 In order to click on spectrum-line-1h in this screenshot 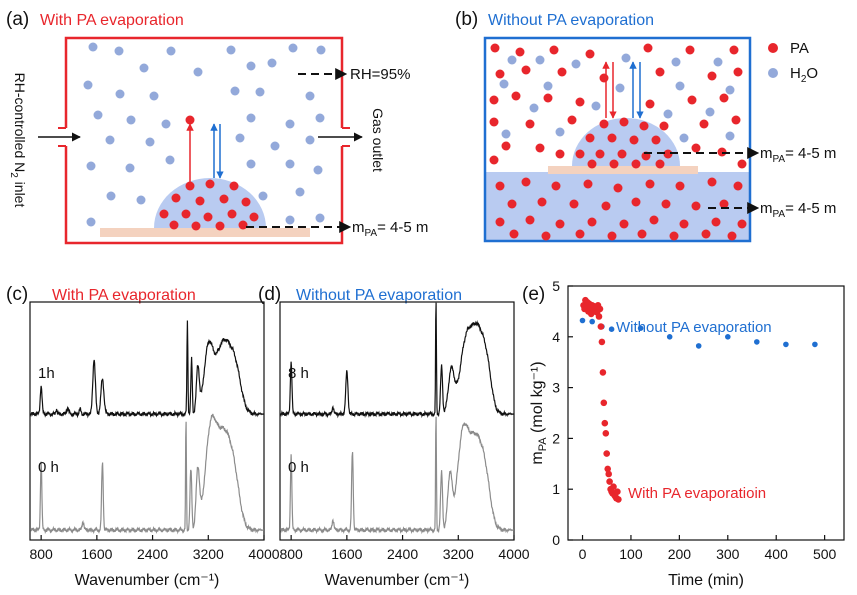, I will do `click(147, 369)`.